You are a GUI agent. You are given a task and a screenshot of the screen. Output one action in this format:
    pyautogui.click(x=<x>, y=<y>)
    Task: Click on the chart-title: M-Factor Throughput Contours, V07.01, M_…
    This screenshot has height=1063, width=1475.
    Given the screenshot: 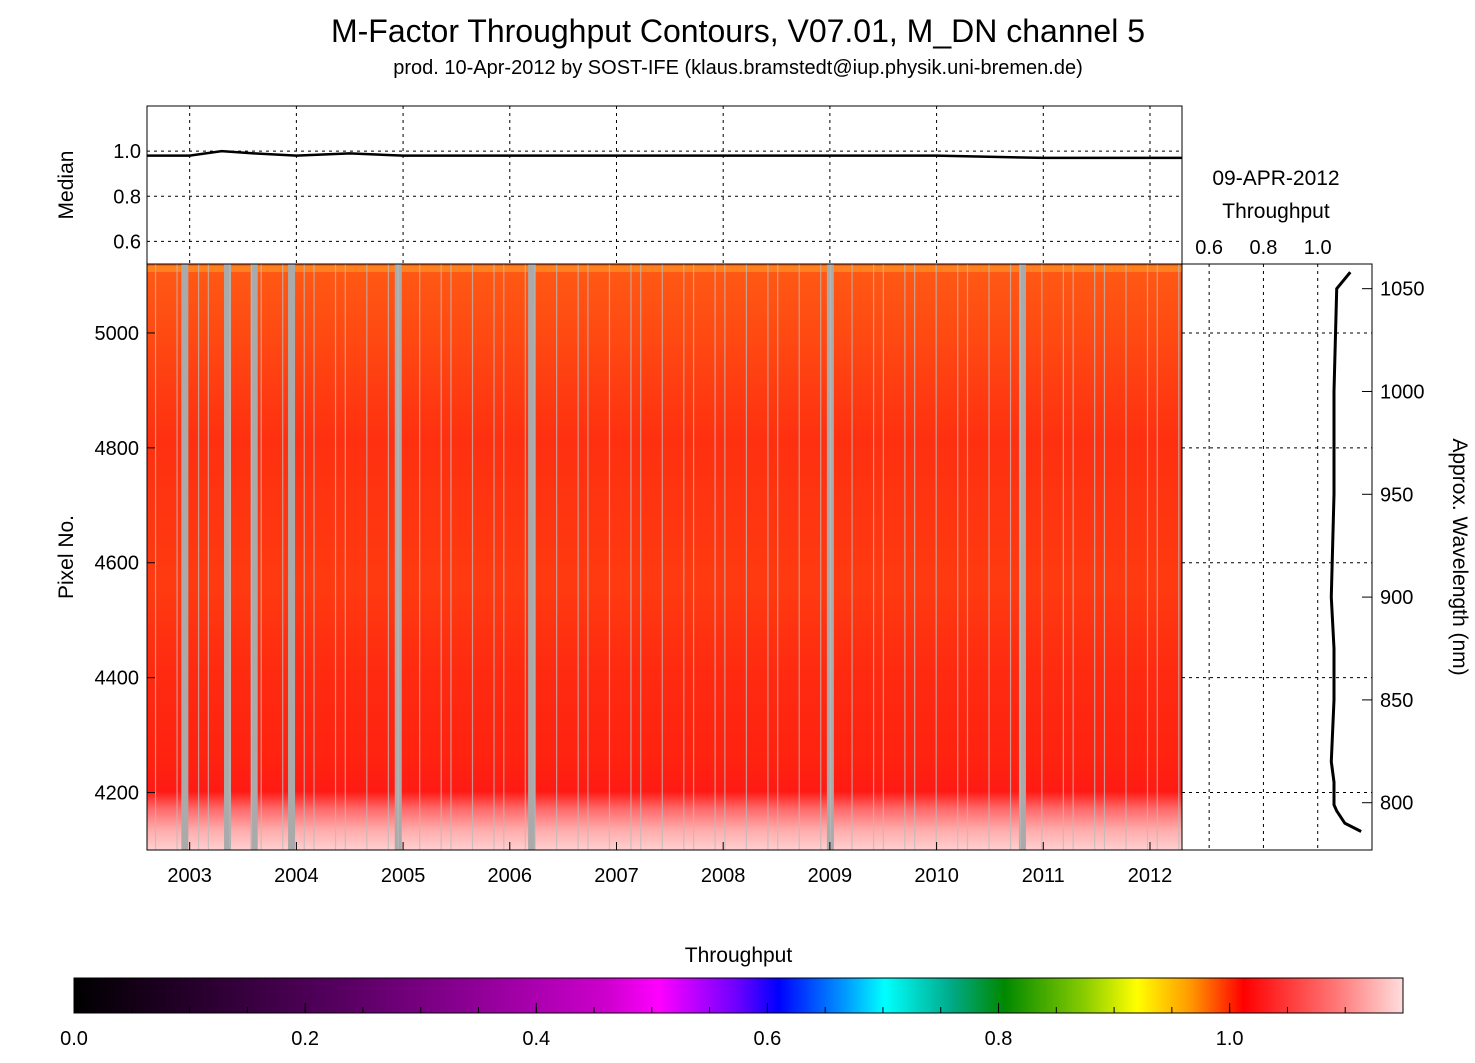 What is the action you would take?
    pyautogui.click(x=738, y=31)
    